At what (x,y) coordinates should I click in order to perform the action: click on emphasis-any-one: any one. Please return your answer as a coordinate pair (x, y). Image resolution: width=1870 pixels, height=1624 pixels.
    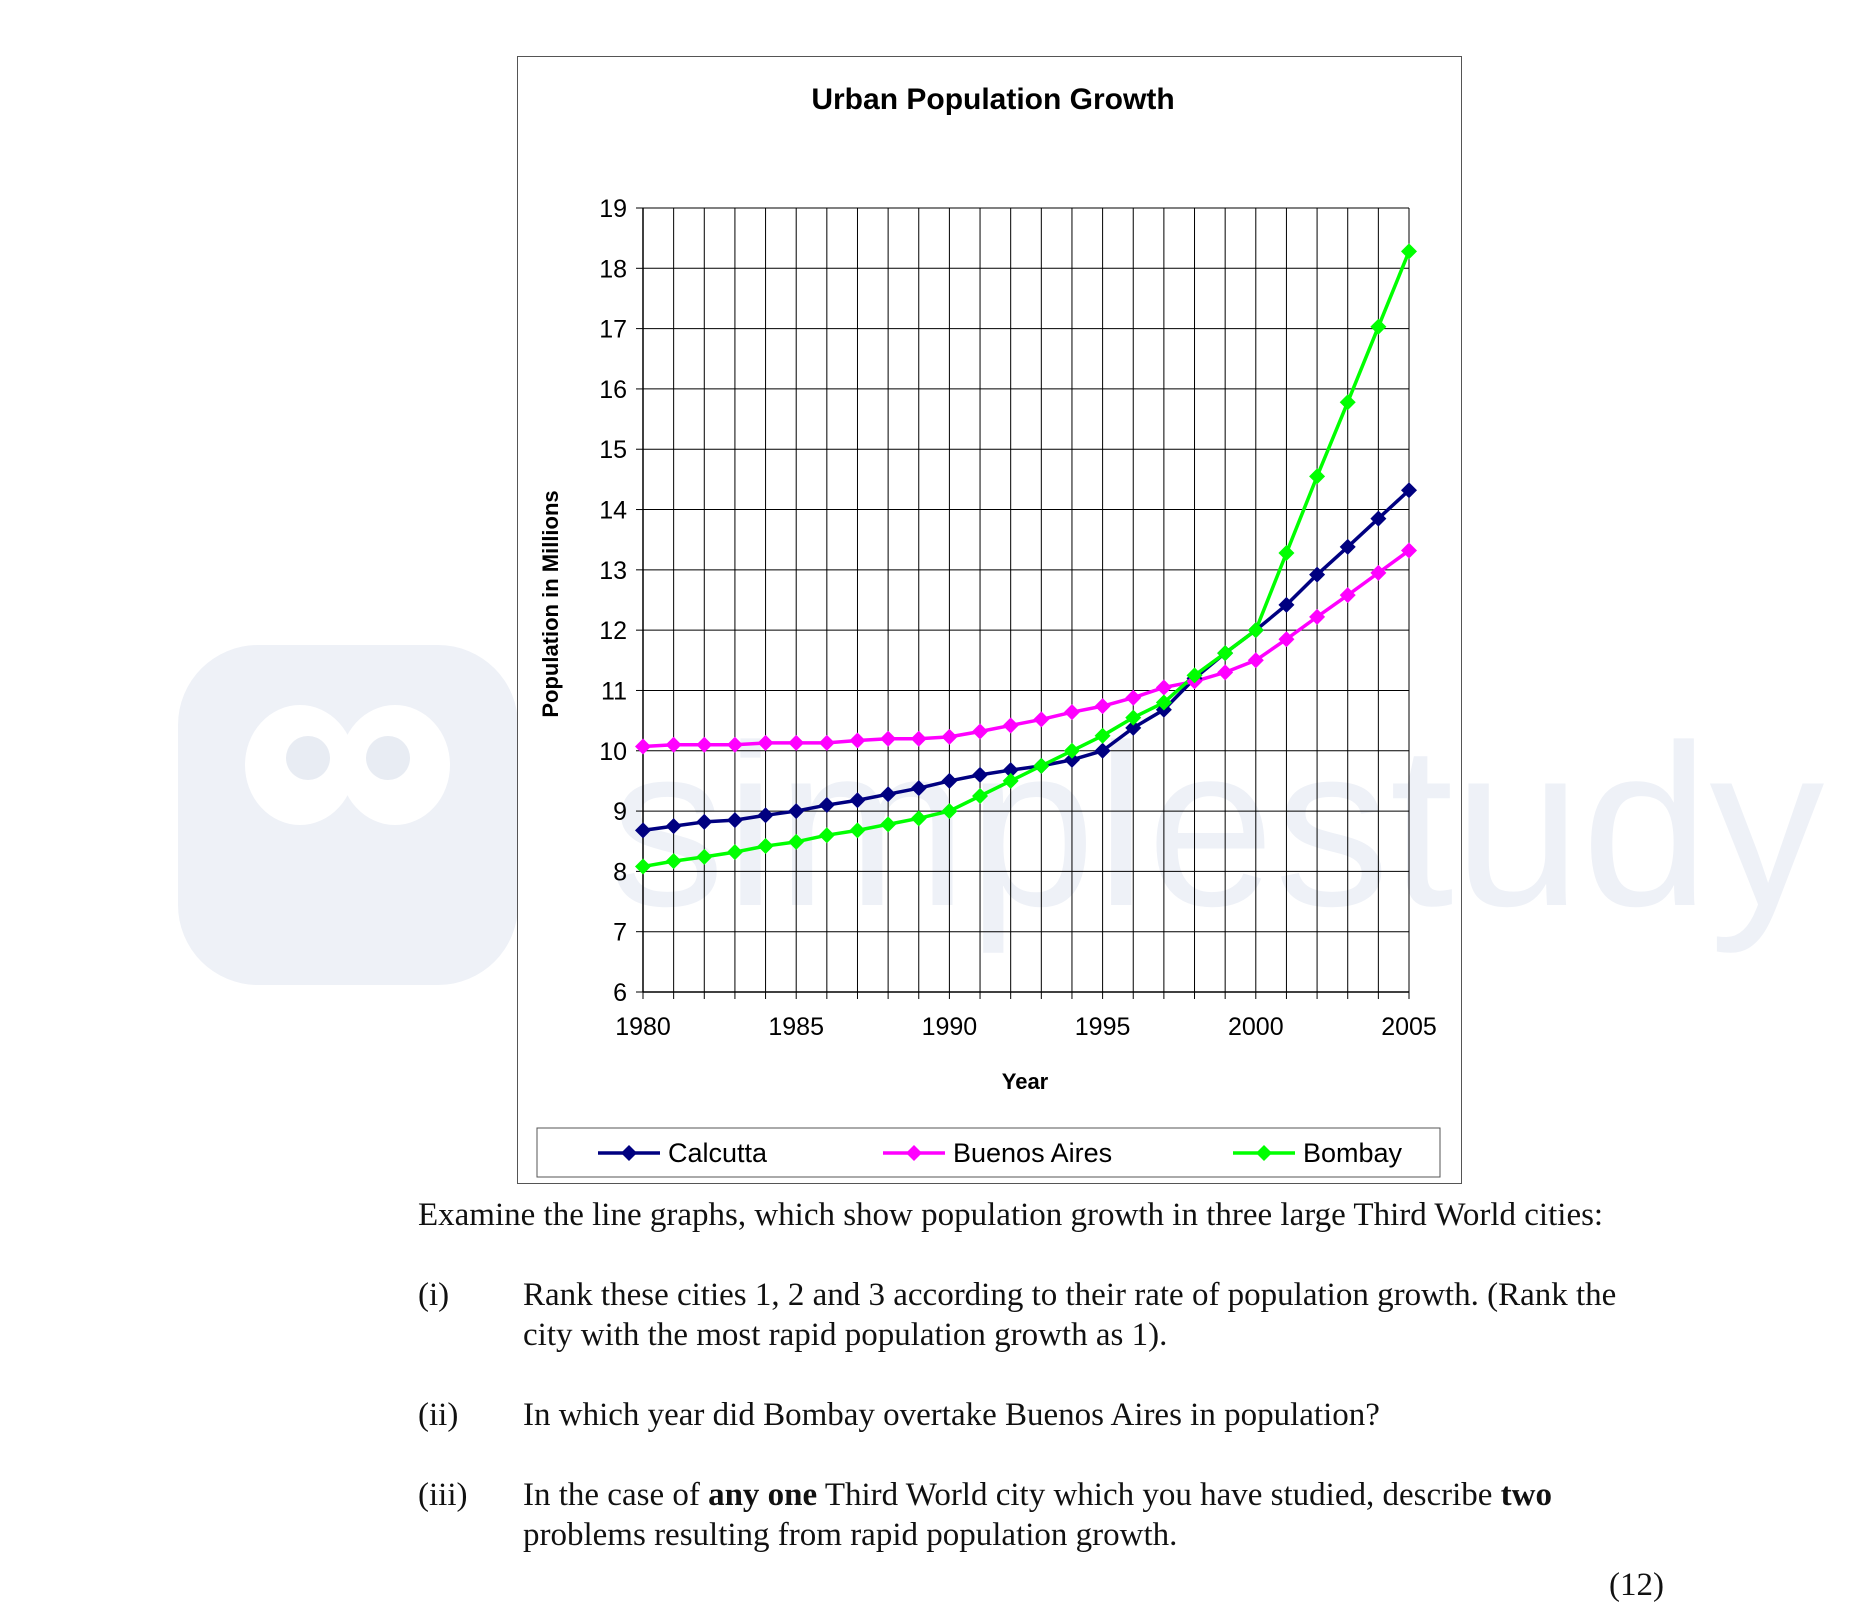
    Looking at the image, I should click on (763, 1495).